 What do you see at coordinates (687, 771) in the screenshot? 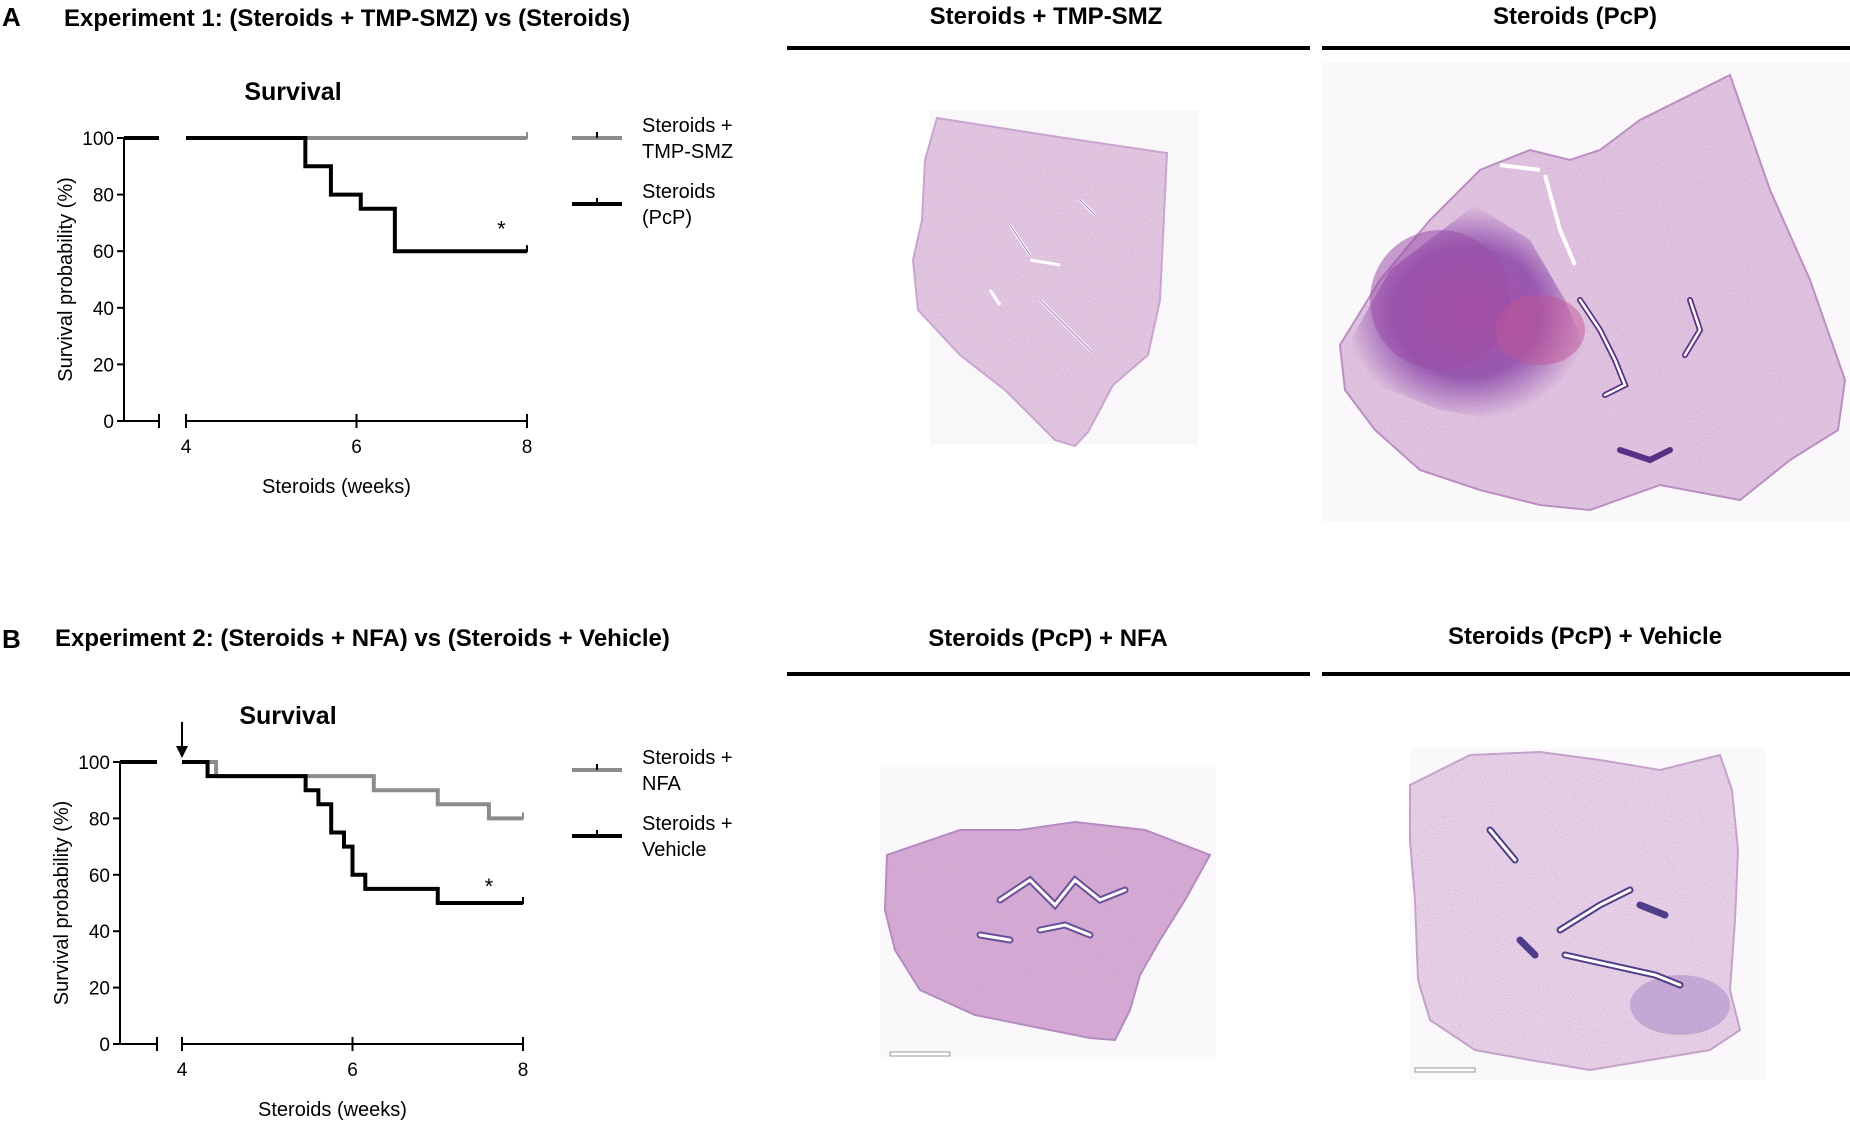
I see `legend-label-series-1: Steroids + NFA` at bounding box center [687, 771].